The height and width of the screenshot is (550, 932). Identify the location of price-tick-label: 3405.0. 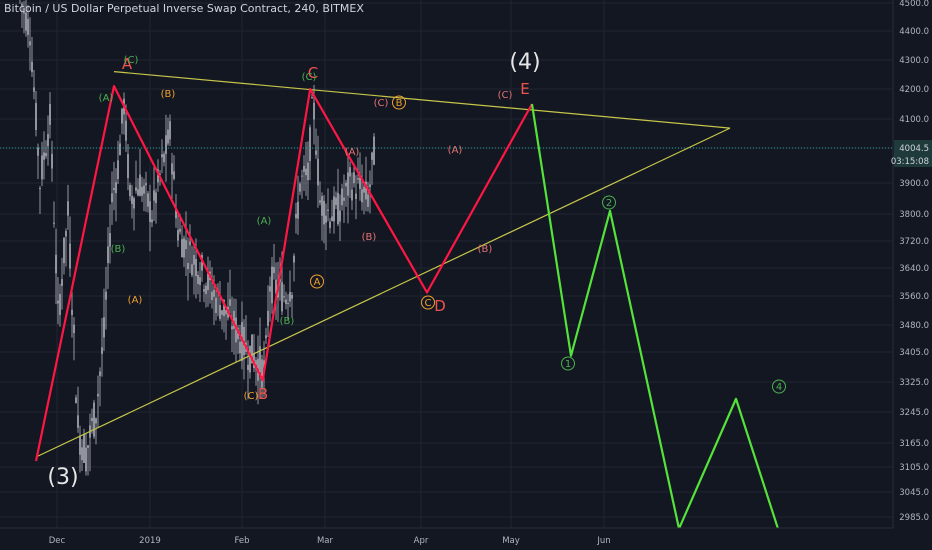
(914, 353).